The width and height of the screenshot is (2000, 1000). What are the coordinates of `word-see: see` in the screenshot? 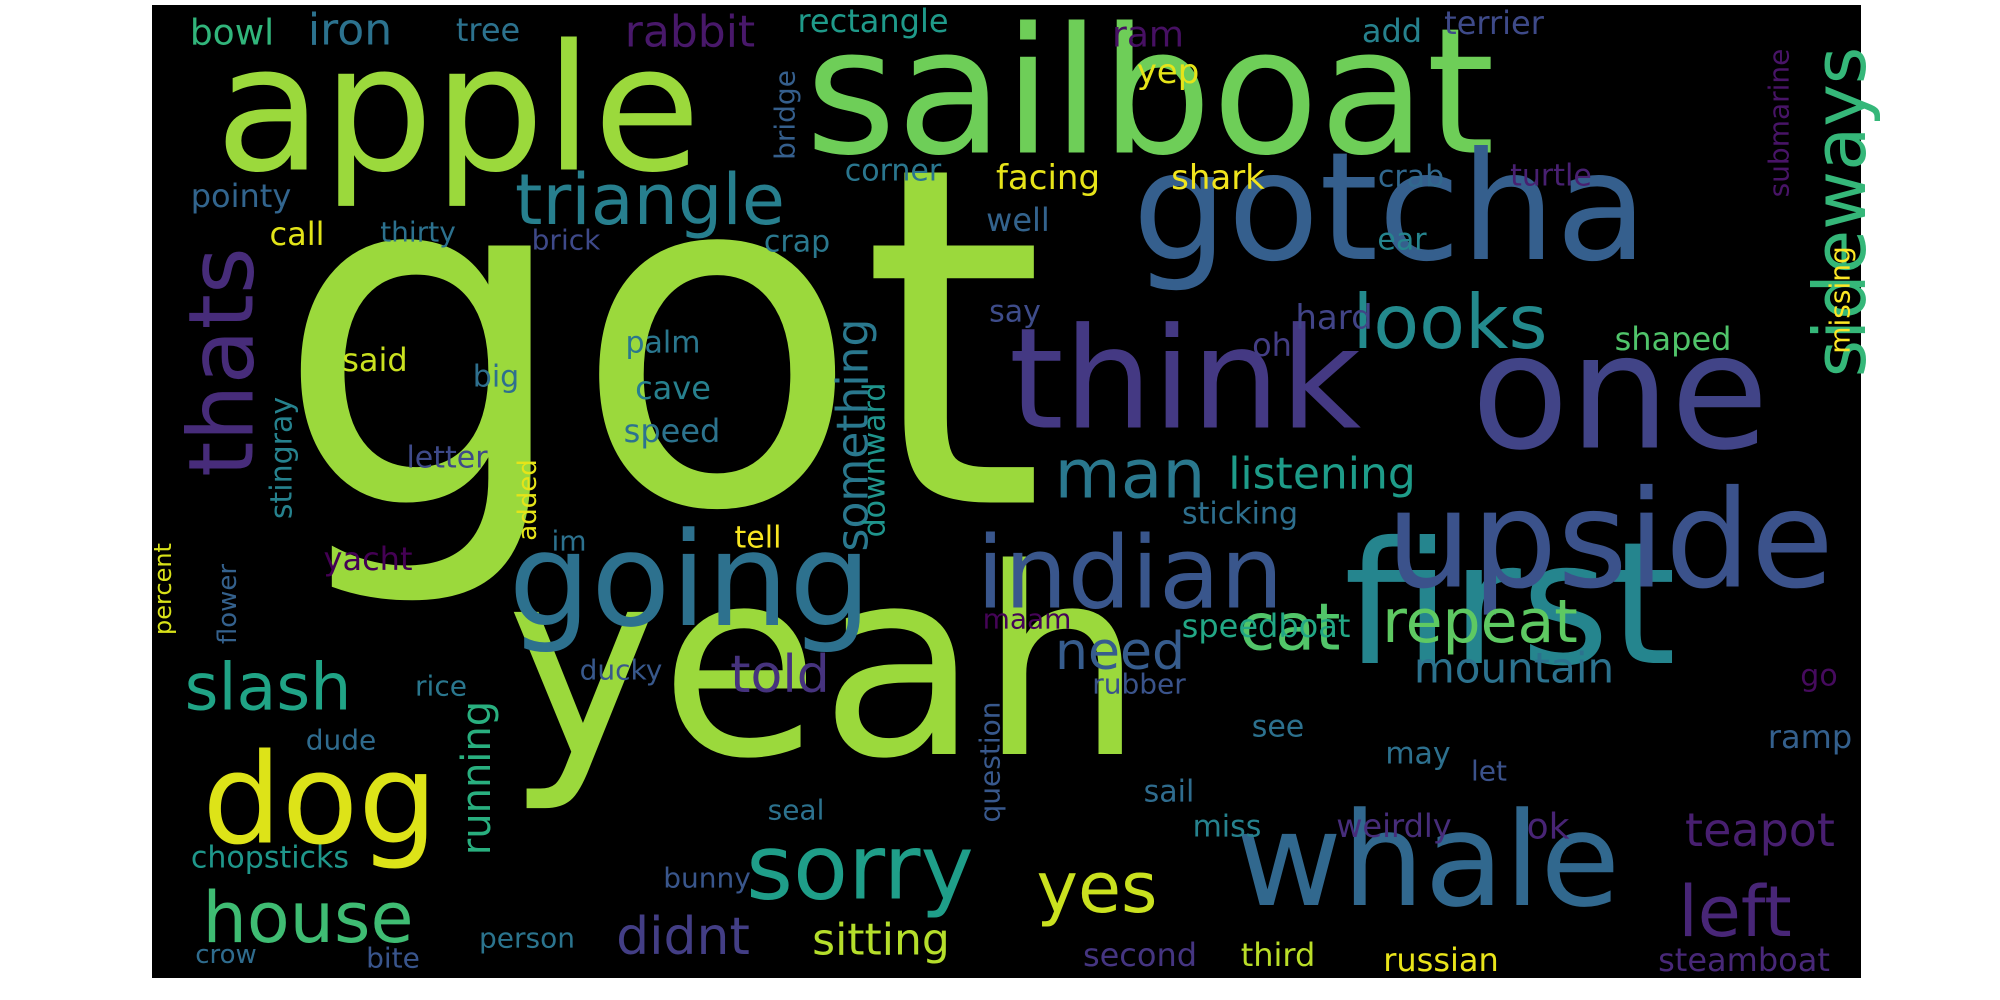 It's located at (1278, 727).